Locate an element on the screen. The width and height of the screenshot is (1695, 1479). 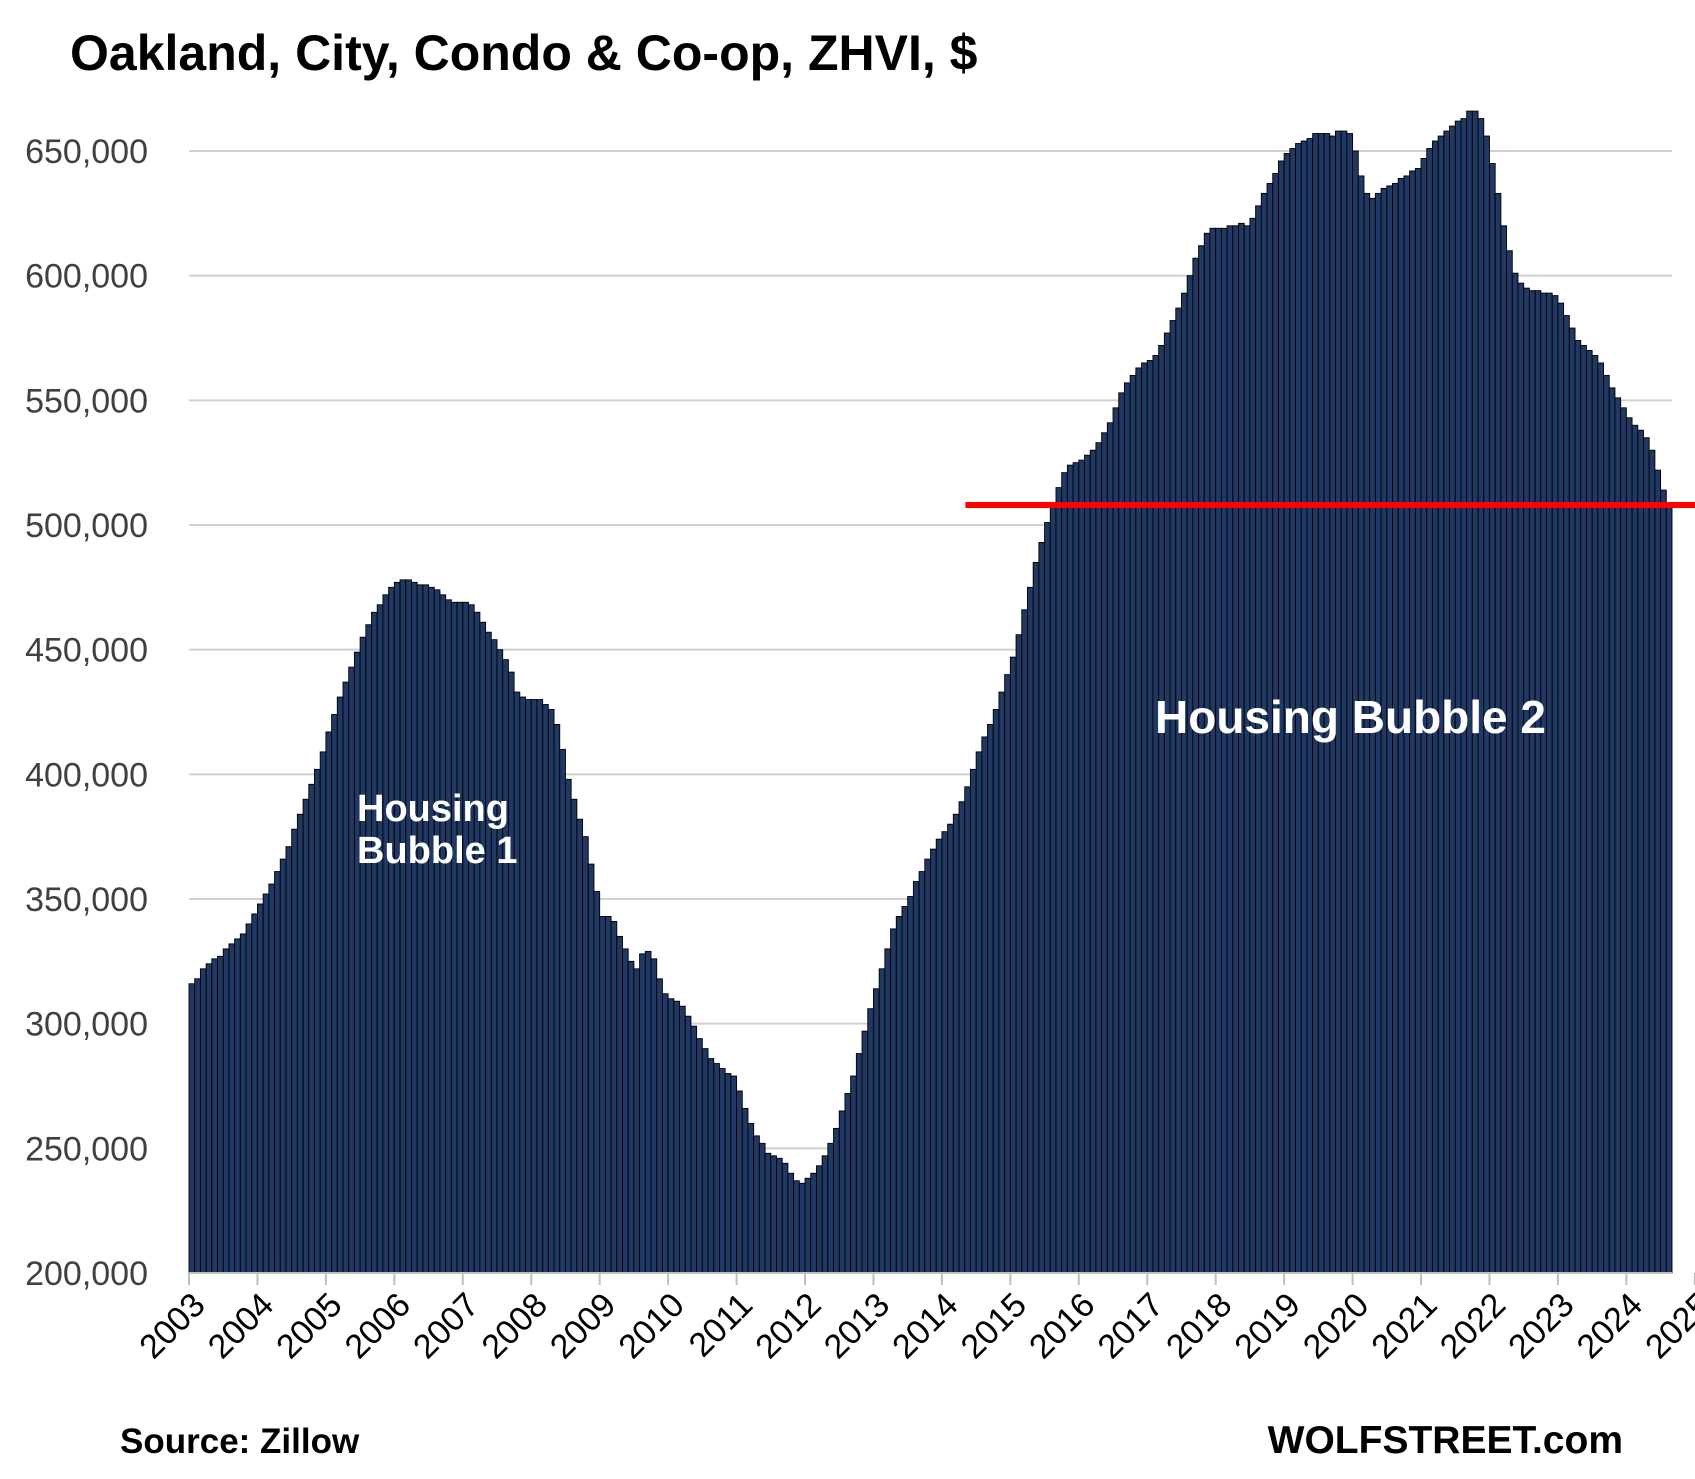
annotation-text: Housing Bubble 2 is located at coordinates (1350, 717).